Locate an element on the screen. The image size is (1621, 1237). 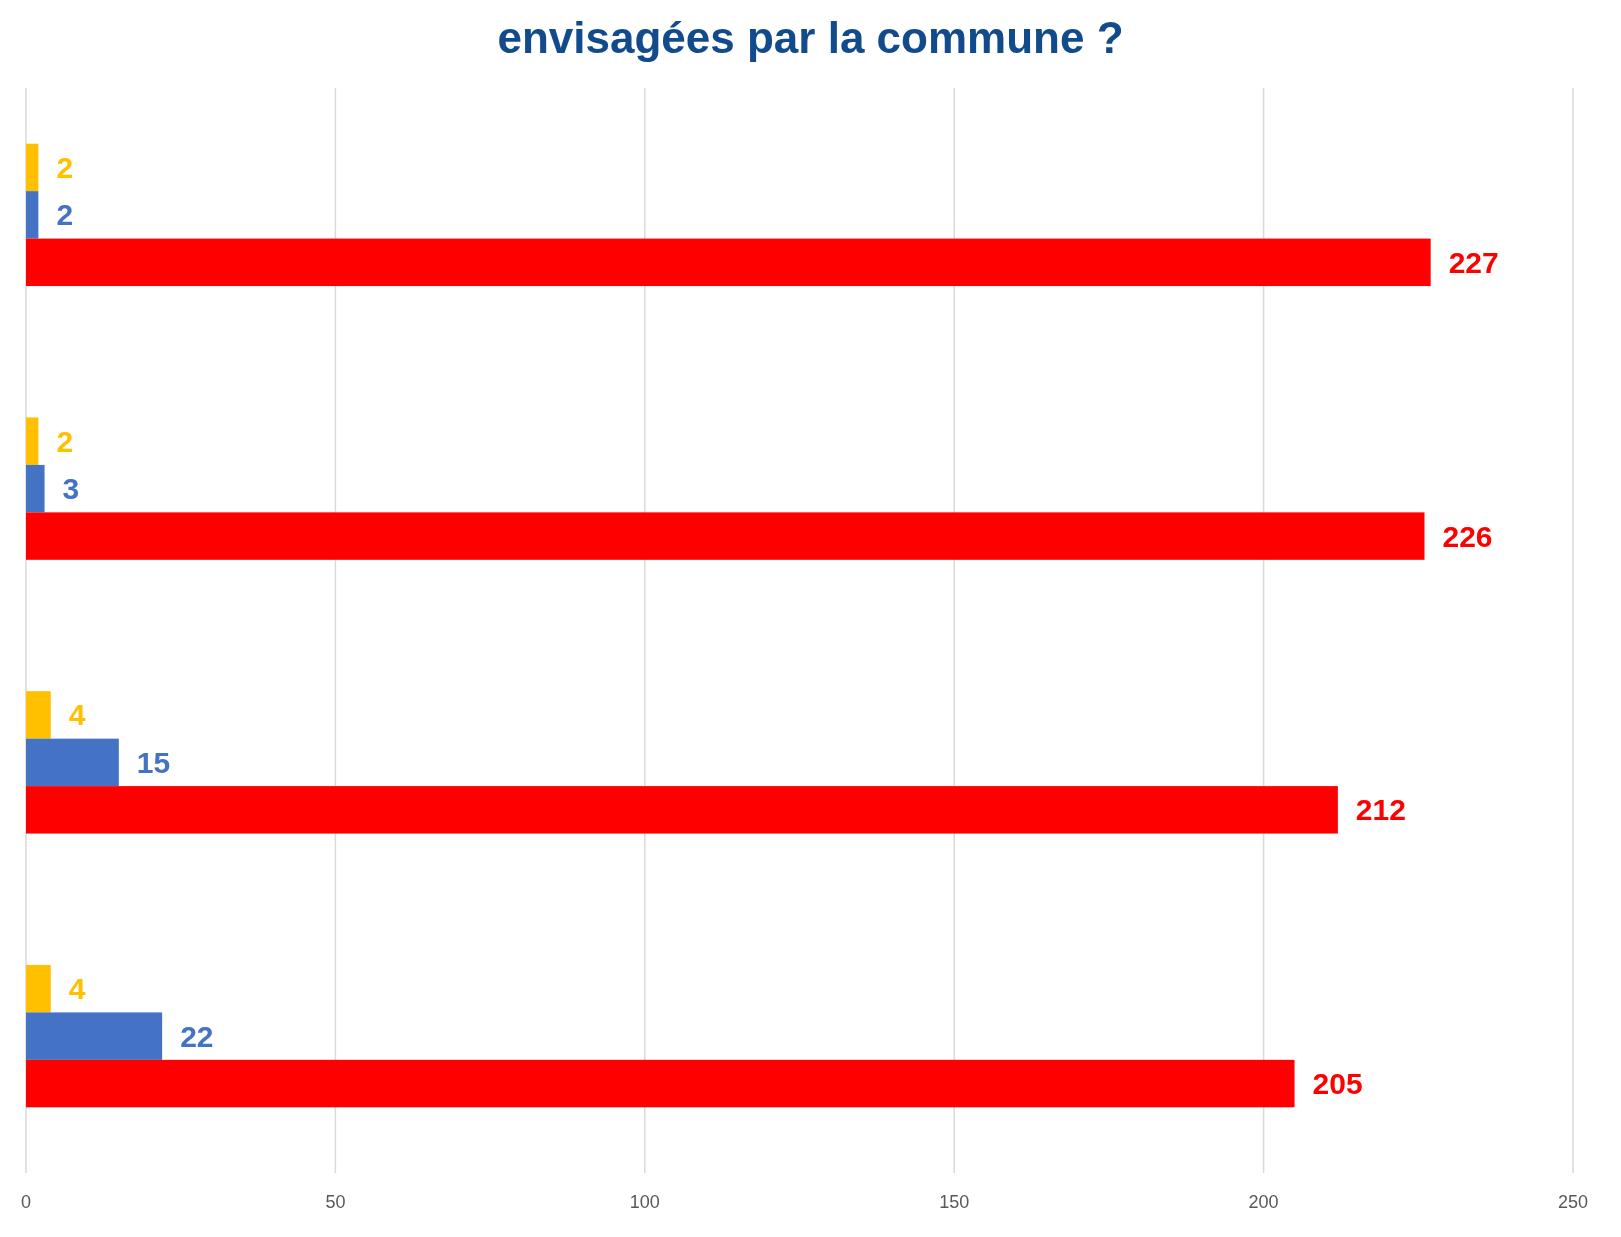
x-tick-label: 150 is located at coordinates (954, 1202).